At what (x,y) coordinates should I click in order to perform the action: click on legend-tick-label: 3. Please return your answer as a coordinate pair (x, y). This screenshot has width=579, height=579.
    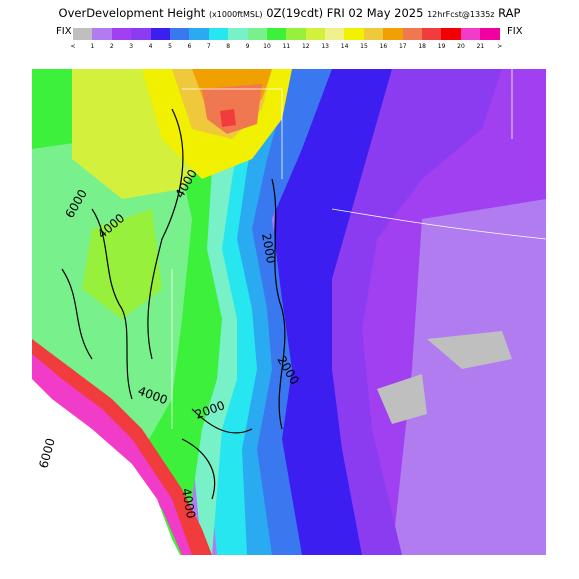
    Looking at the image, I should click on (131, 46).